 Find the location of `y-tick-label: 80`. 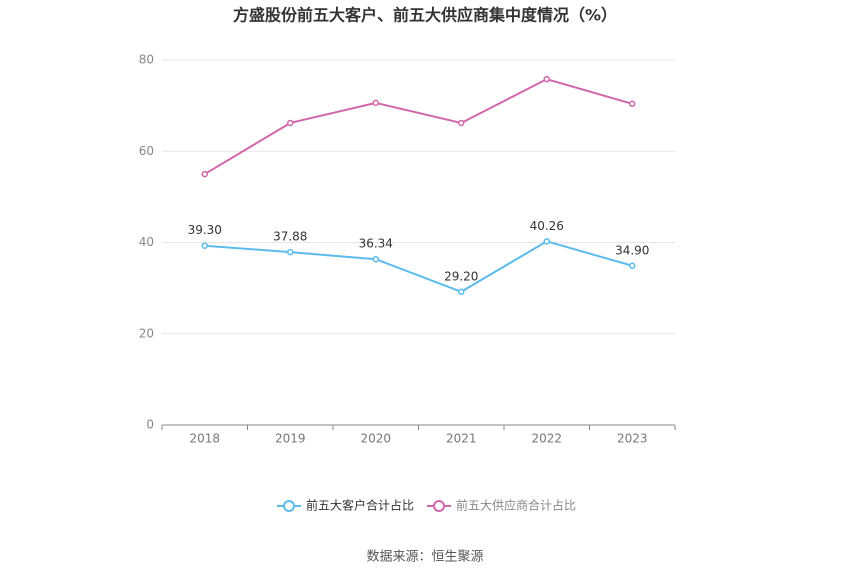

y-tick-label: 80 is located at coordinates (146, 60).